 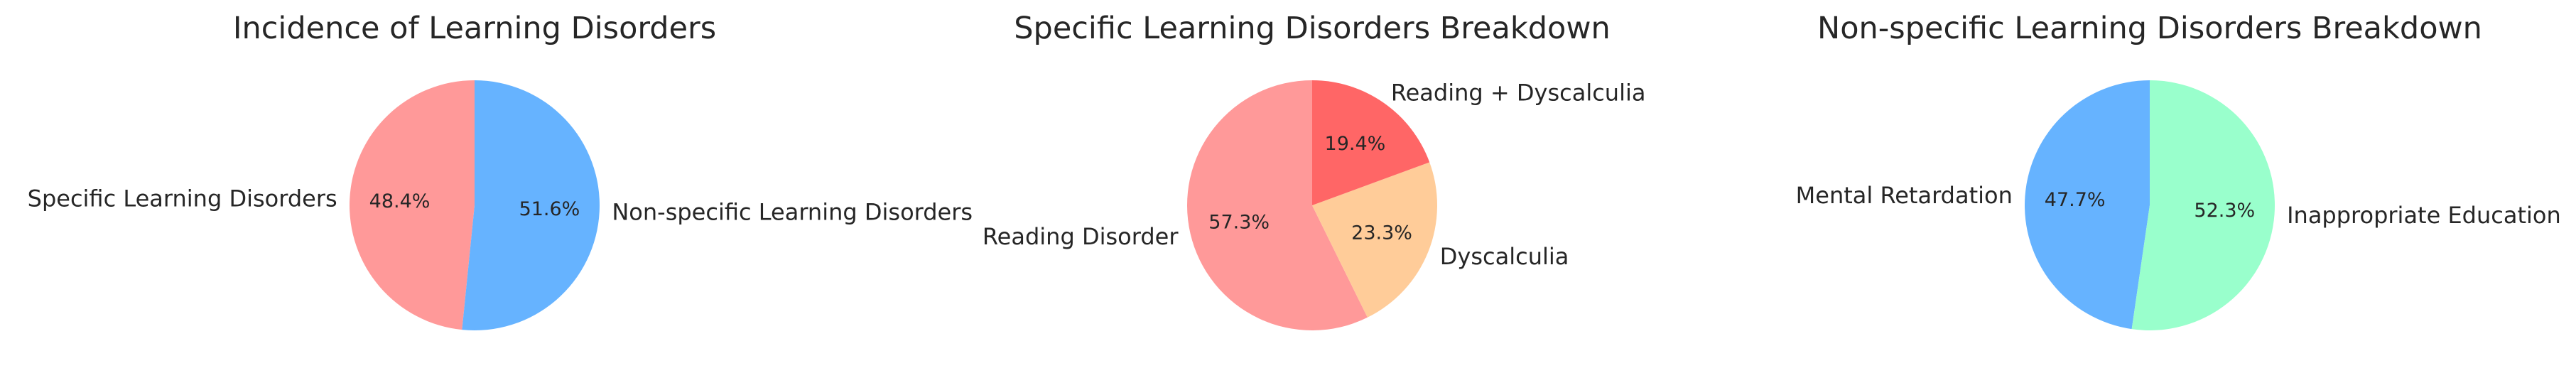 What do you see at coordinates (2075, 200) in the screenshot?
I see `percent-label: 47.7%` at bounding box center [2075, 200].